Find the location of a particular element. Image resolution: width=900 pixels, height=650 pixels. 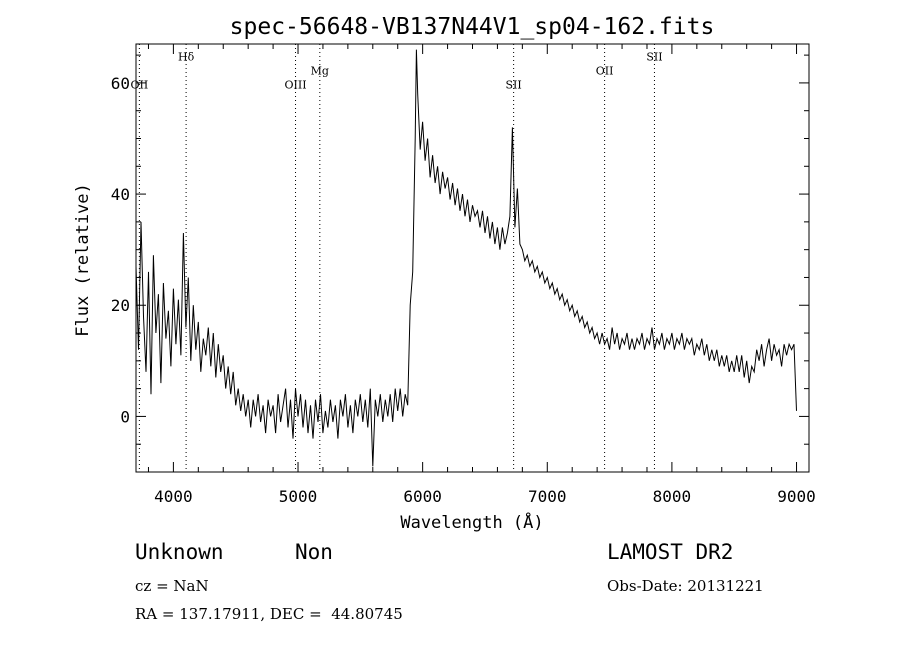

y-tick-label: 20 is located at coordinates (120, 305).